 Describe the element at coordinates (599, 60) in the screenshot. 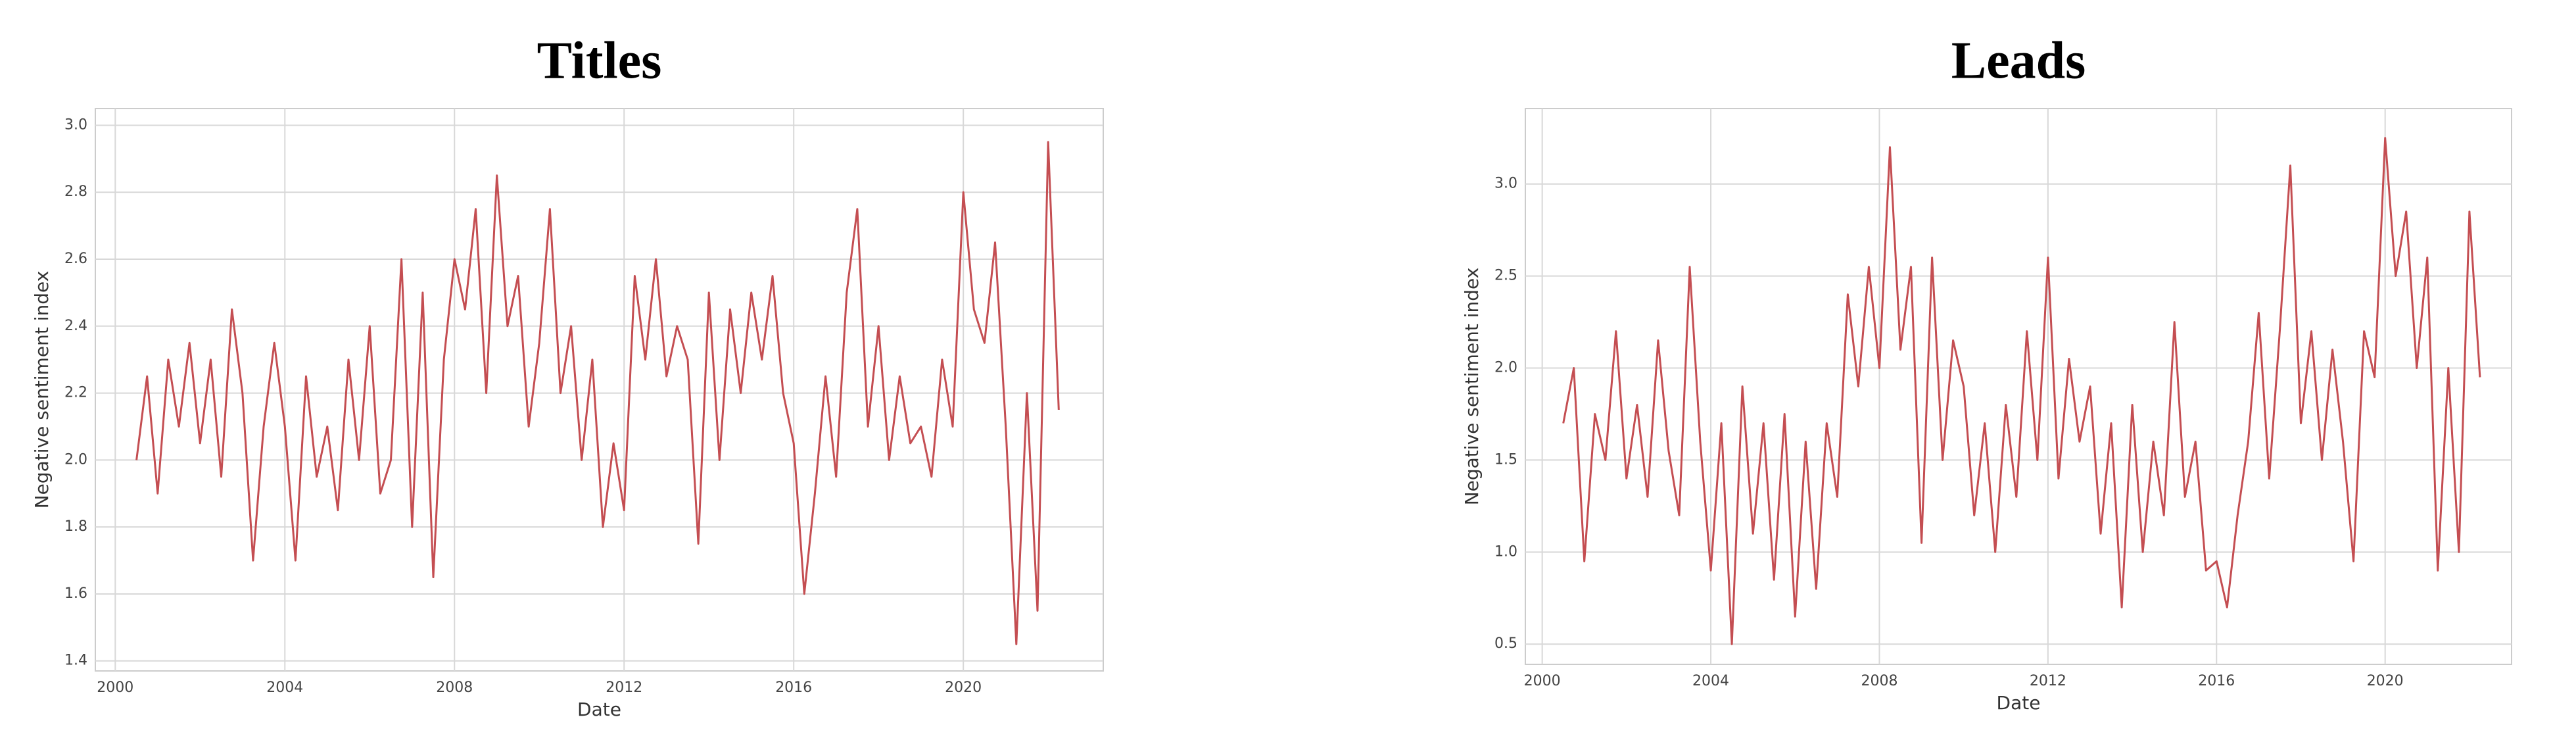

I see `chart-title: Titles` at that location.